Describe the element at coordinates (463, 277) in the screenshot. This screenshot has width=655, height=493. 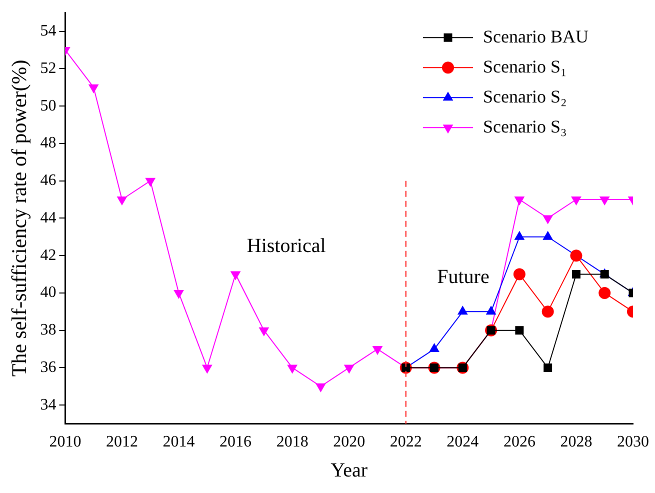
I see `annotation: Future` at that location.